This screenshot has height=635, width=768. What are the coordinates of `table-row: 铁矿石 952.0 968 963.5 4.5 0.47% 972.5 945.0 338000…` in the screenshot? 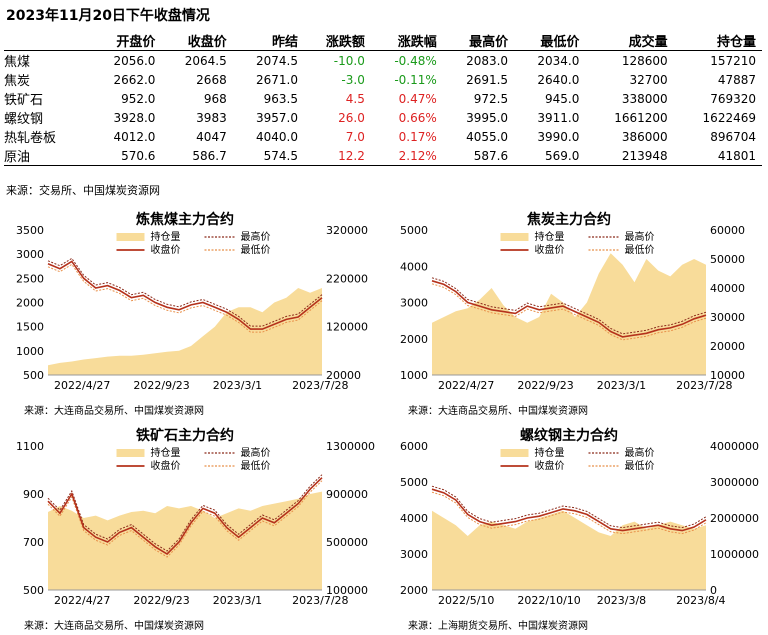 It's located at (383, 99).